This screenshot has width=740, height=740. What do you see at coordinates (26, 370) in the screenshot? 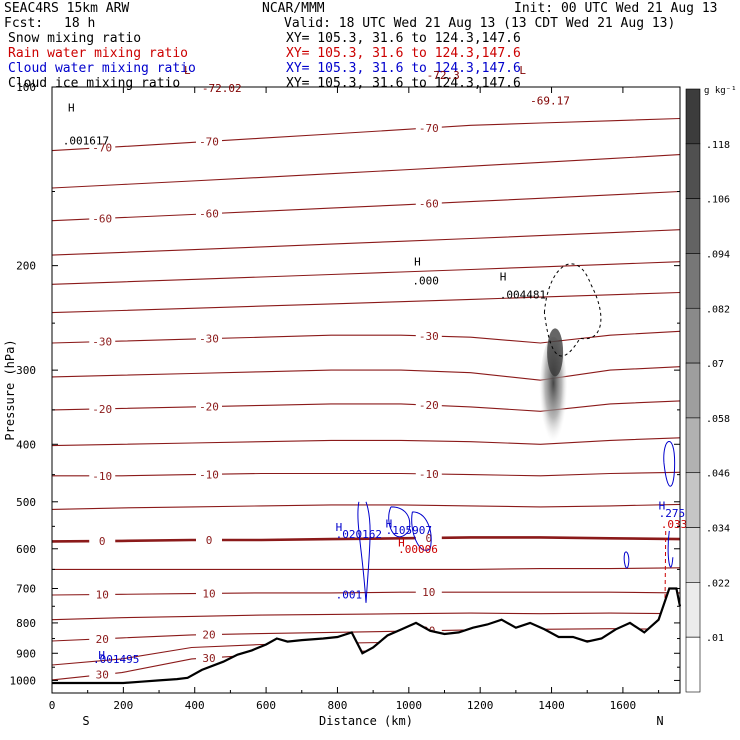
I see `y-tick-label: 300` at bounding box center [26, 370].